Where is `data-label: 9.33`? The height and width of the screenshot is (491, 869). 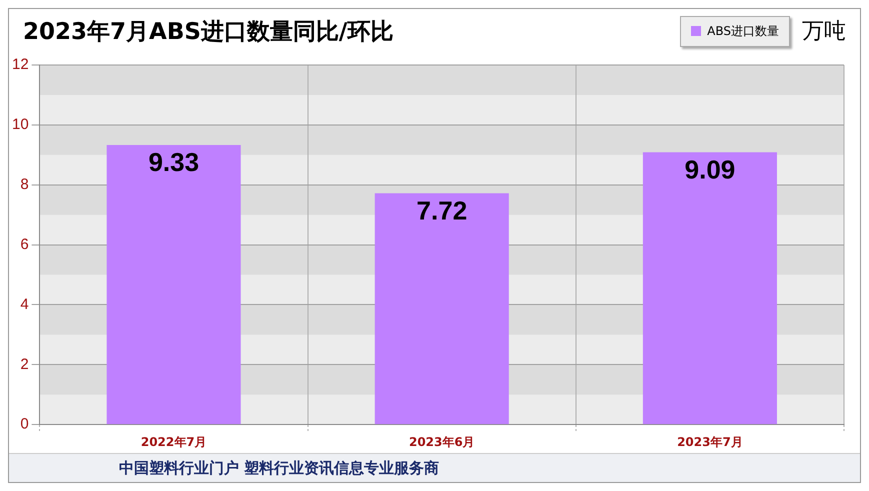
data-label: 9.33 is located at coordinates (174, 162).